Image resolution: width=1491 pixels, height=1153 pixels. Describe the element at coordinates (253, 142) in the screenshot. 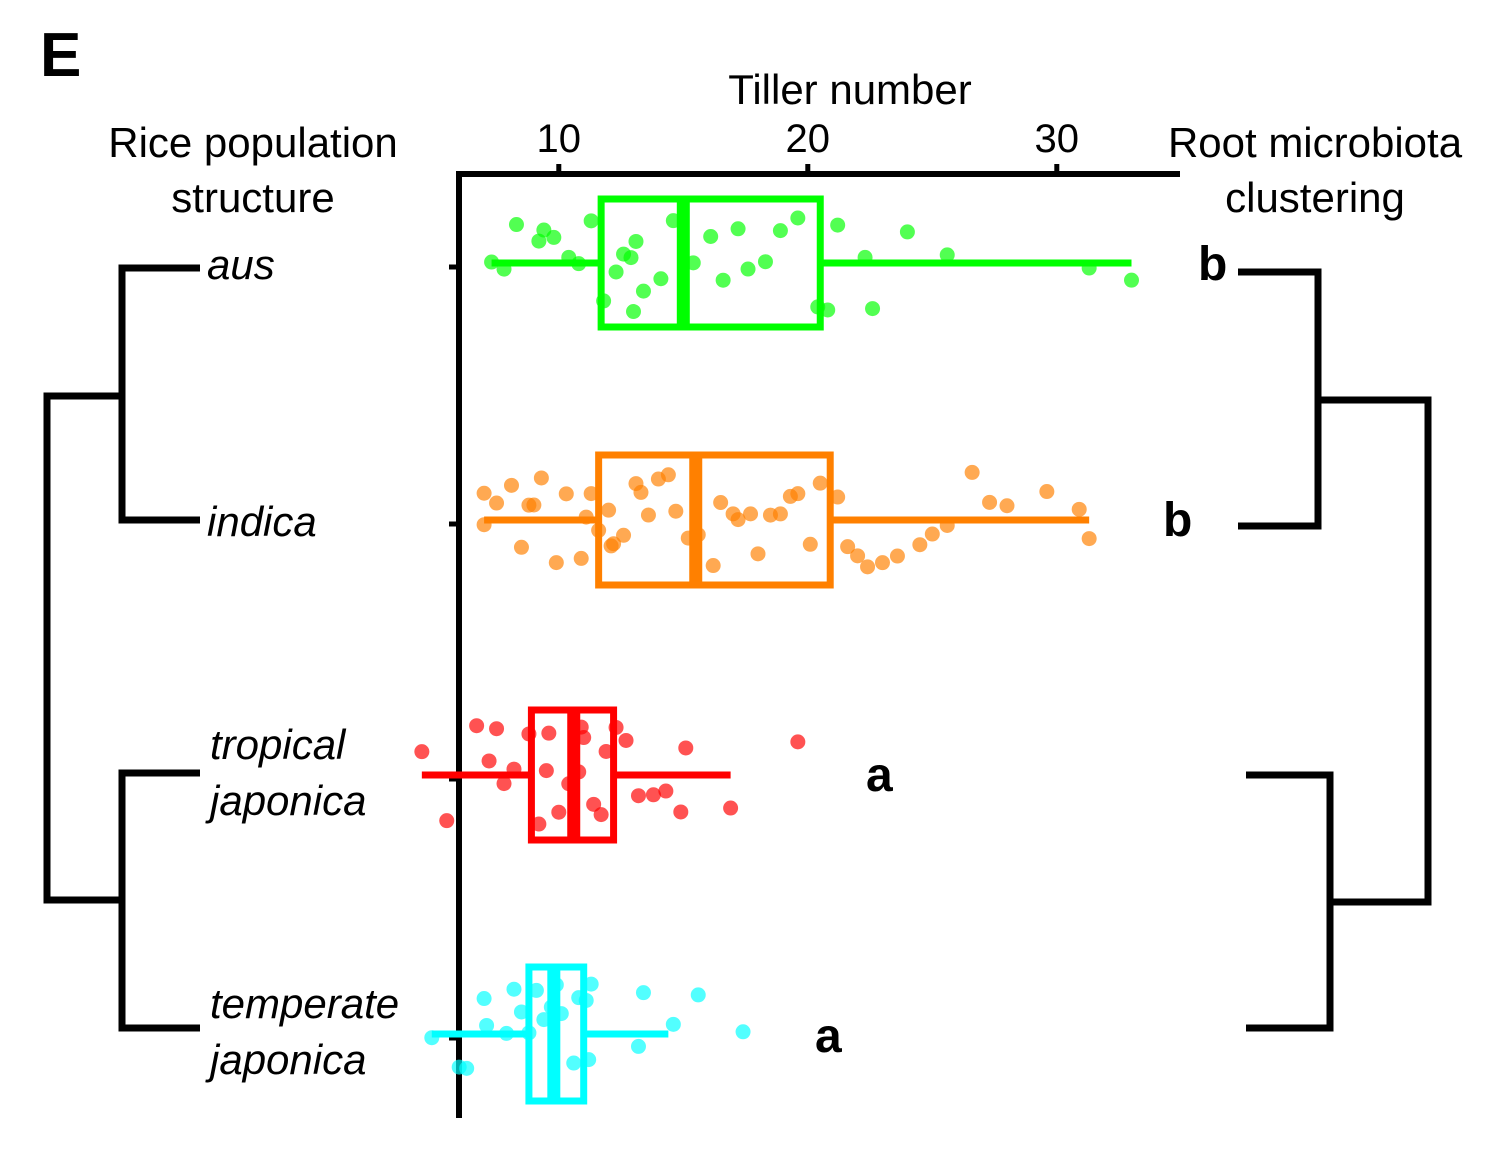

I see `left-header-line-1: Rice population` at that location.